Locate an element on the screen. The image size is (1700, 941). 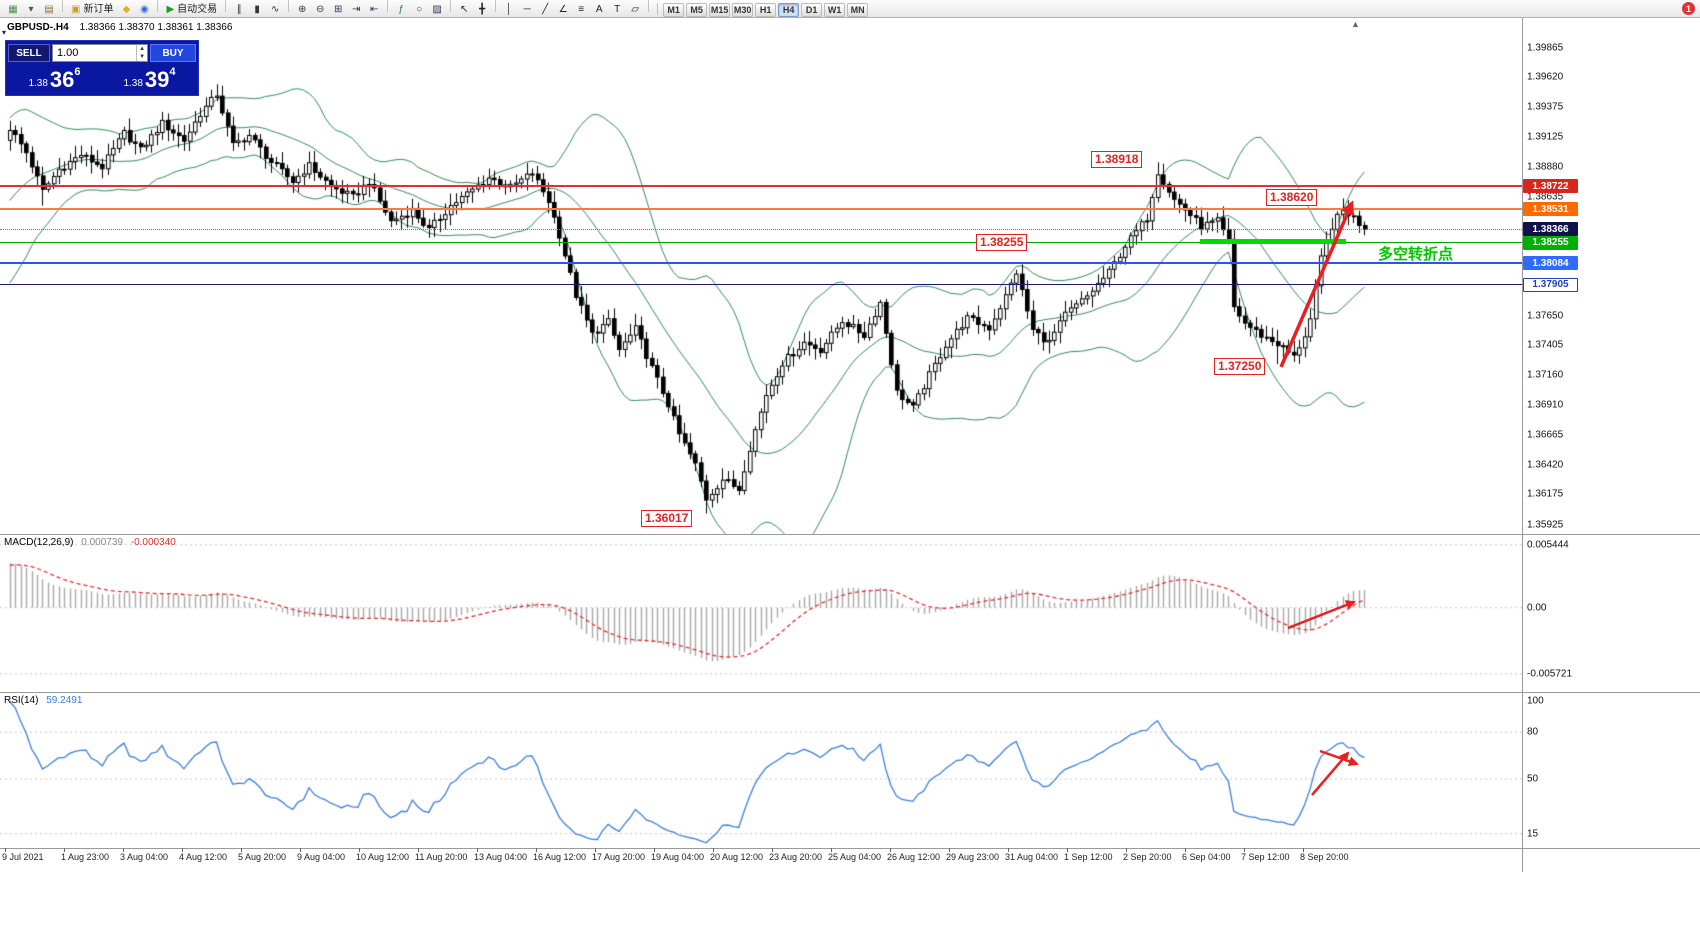
indicators-button: ƒ is located at coordinates (401, 10).